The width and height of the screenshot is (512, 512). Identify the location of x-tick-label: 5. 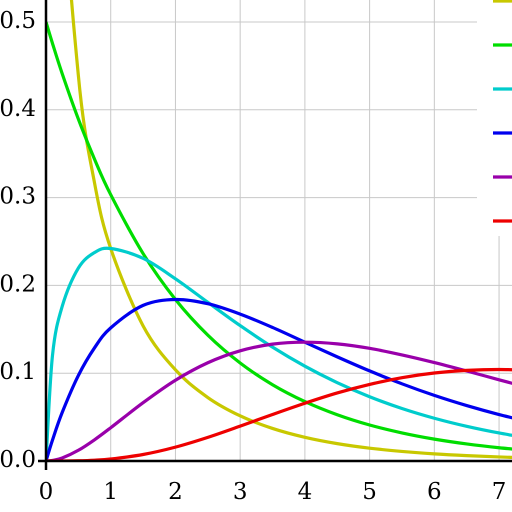
(369, 492).